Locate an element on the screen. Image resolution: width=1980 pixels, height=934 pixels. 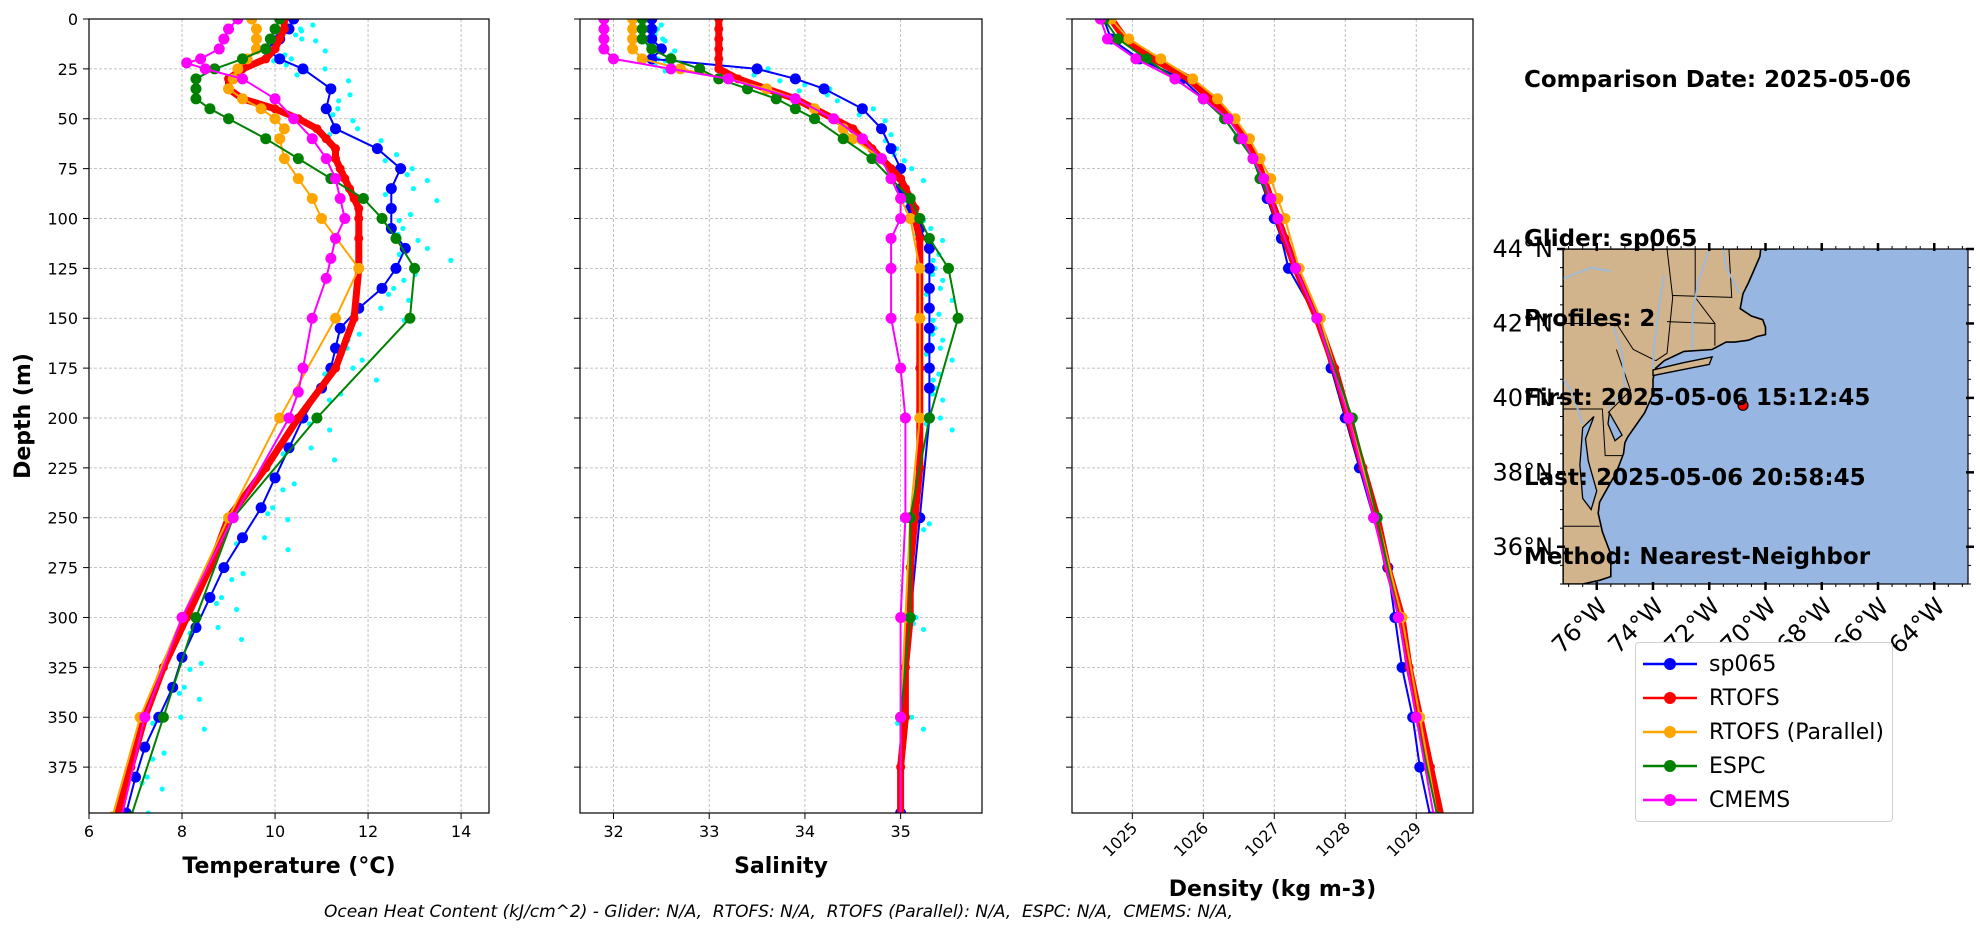
legend-swatch is located at coordinates (1670, 800).